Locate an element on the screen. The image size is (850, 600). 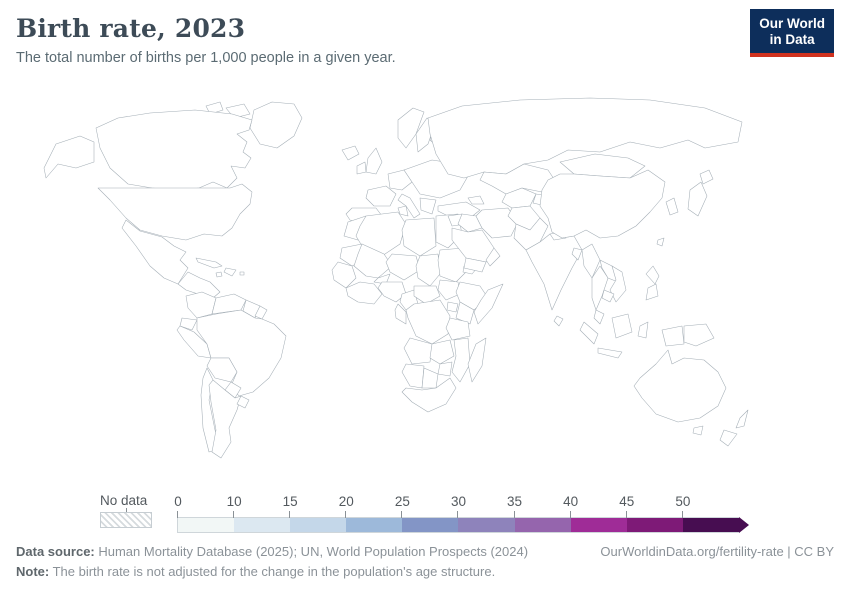
caribbean-islands is located at coordinates (230, 274).